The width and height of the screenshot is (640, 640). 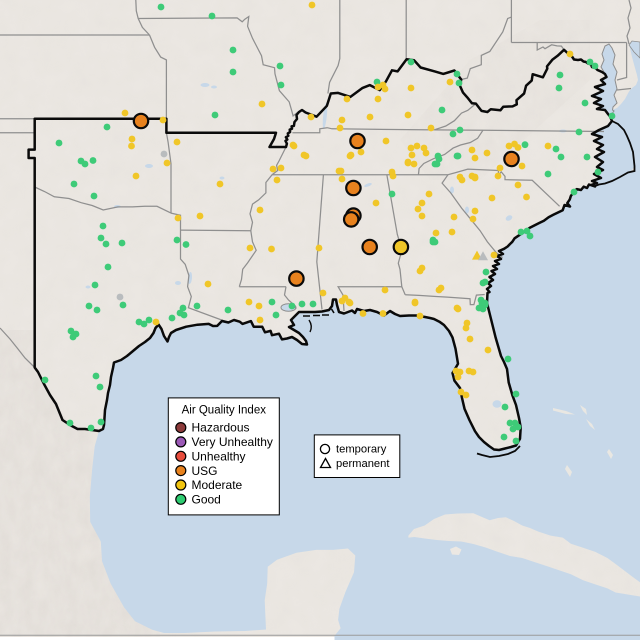 I want to click on svg-text: Unhealthy, so click(x=219, y=457).